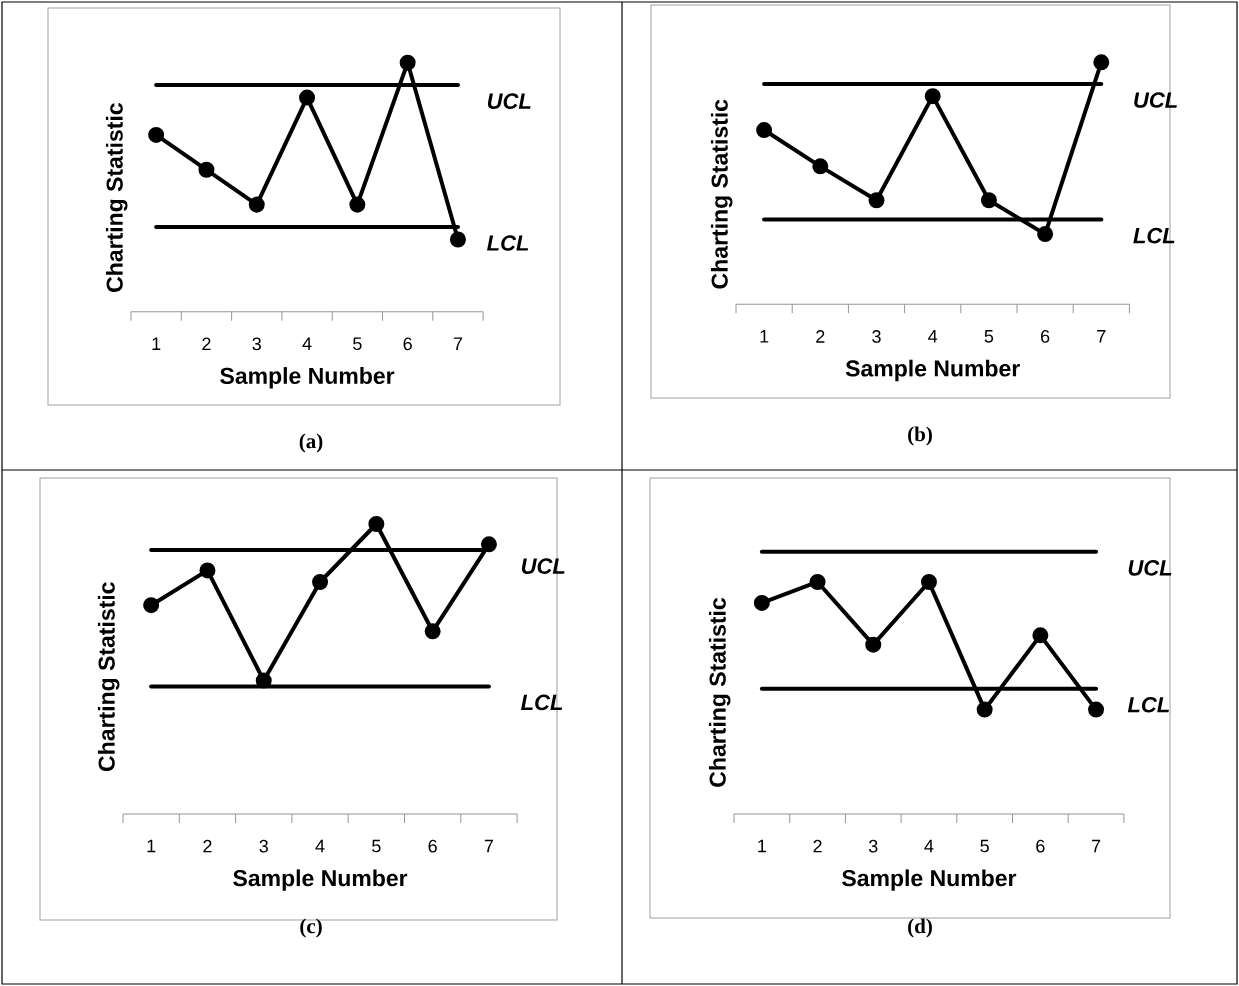 The width and height of the screenshot is (1239, 986). I want to click on text: (c), so click(311, 928).